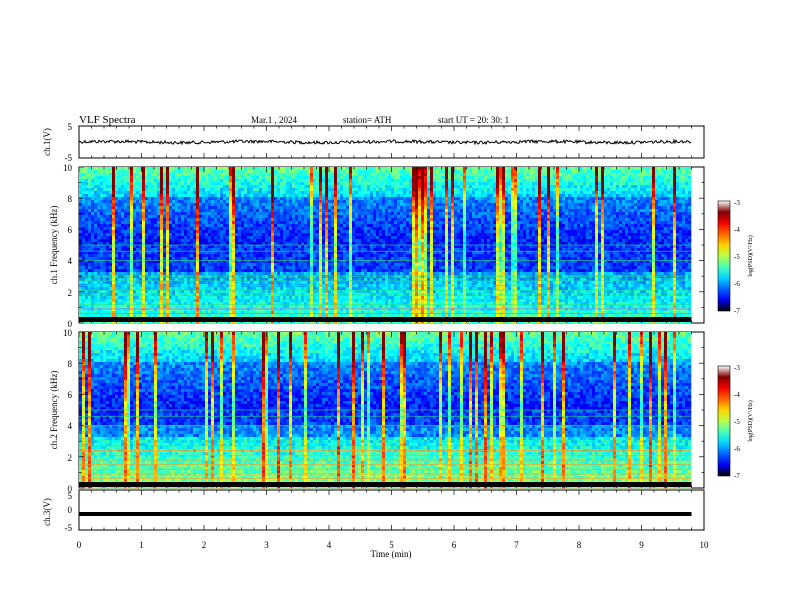 This screenshot has height=612, width=792. What do you see at coordinates (47, 142) in the screenshot?
I see `ch1-y-axis-label: ch.1(V)` at bounding box center [47, 142].